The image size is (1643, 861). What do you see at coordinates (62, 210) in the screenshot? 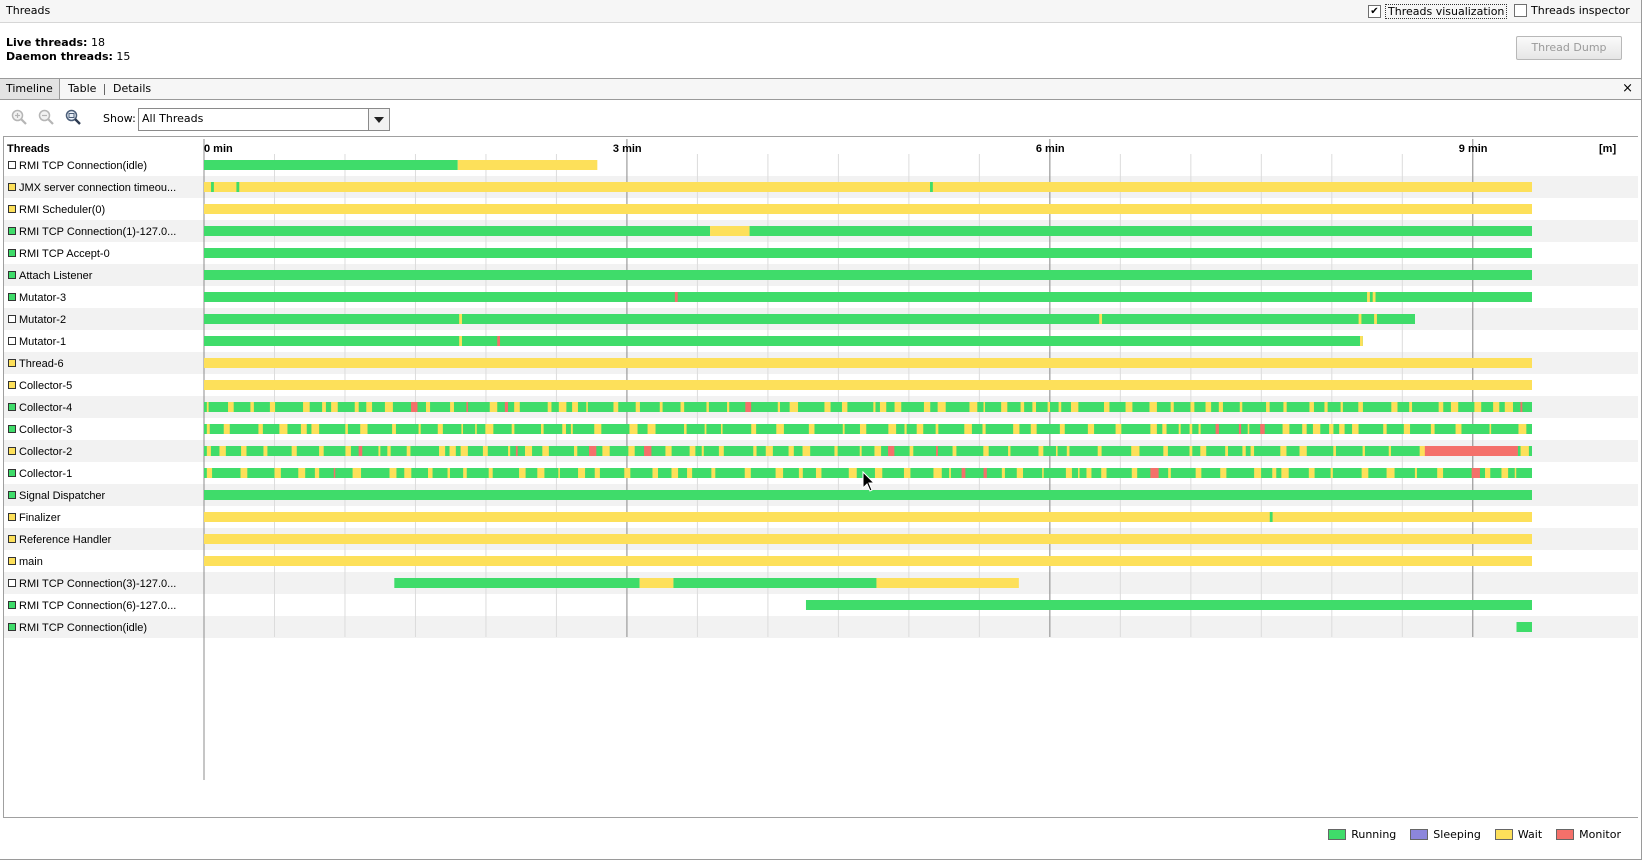
I see `thread-name: RMI Scheduler(0)` at bounding box center [62, 210].